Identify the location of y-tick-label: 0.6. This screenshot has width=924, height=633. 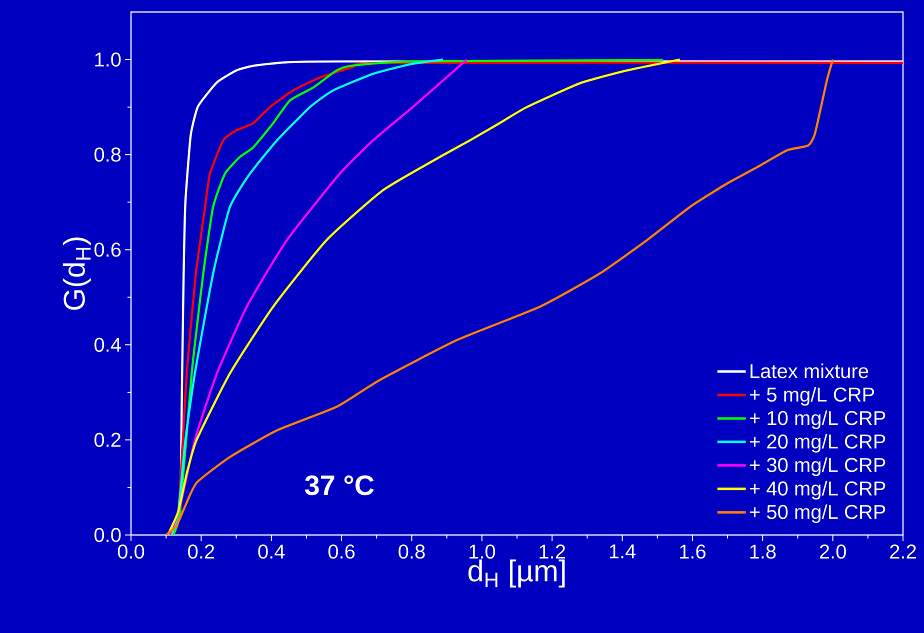
(107, 249).